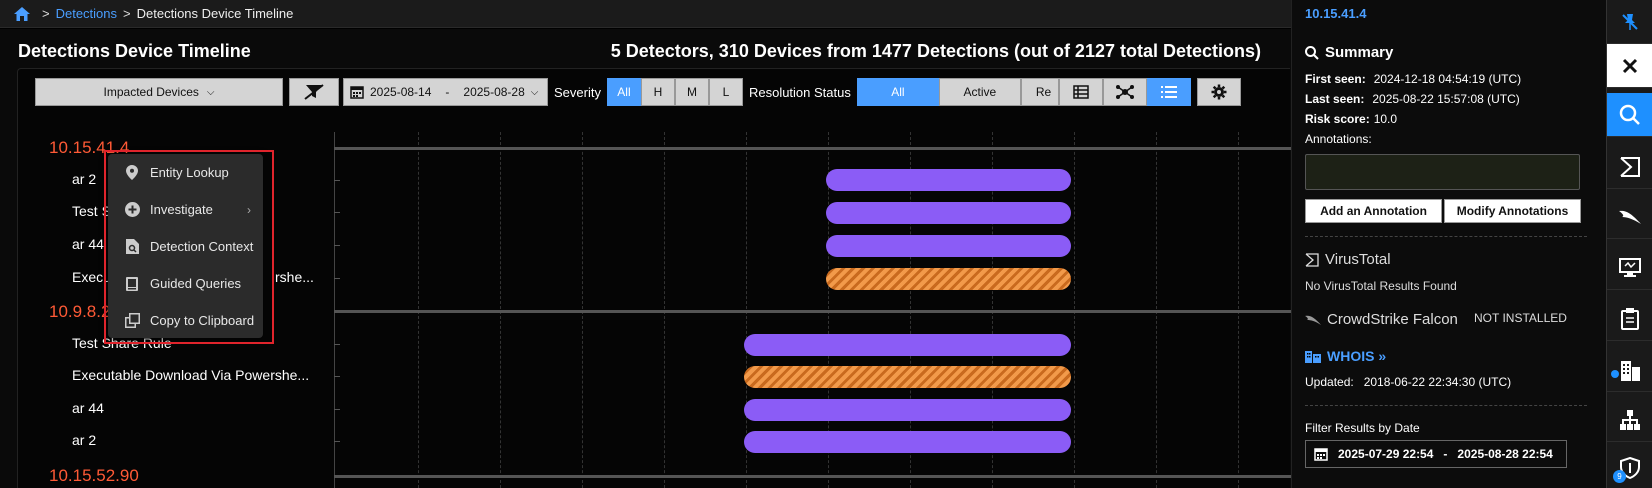 The image size is (1652, 488). What do you see at coordinates (132, 320) in the screenshot?
I see `copy-icon` at bounding box center [132, 320].